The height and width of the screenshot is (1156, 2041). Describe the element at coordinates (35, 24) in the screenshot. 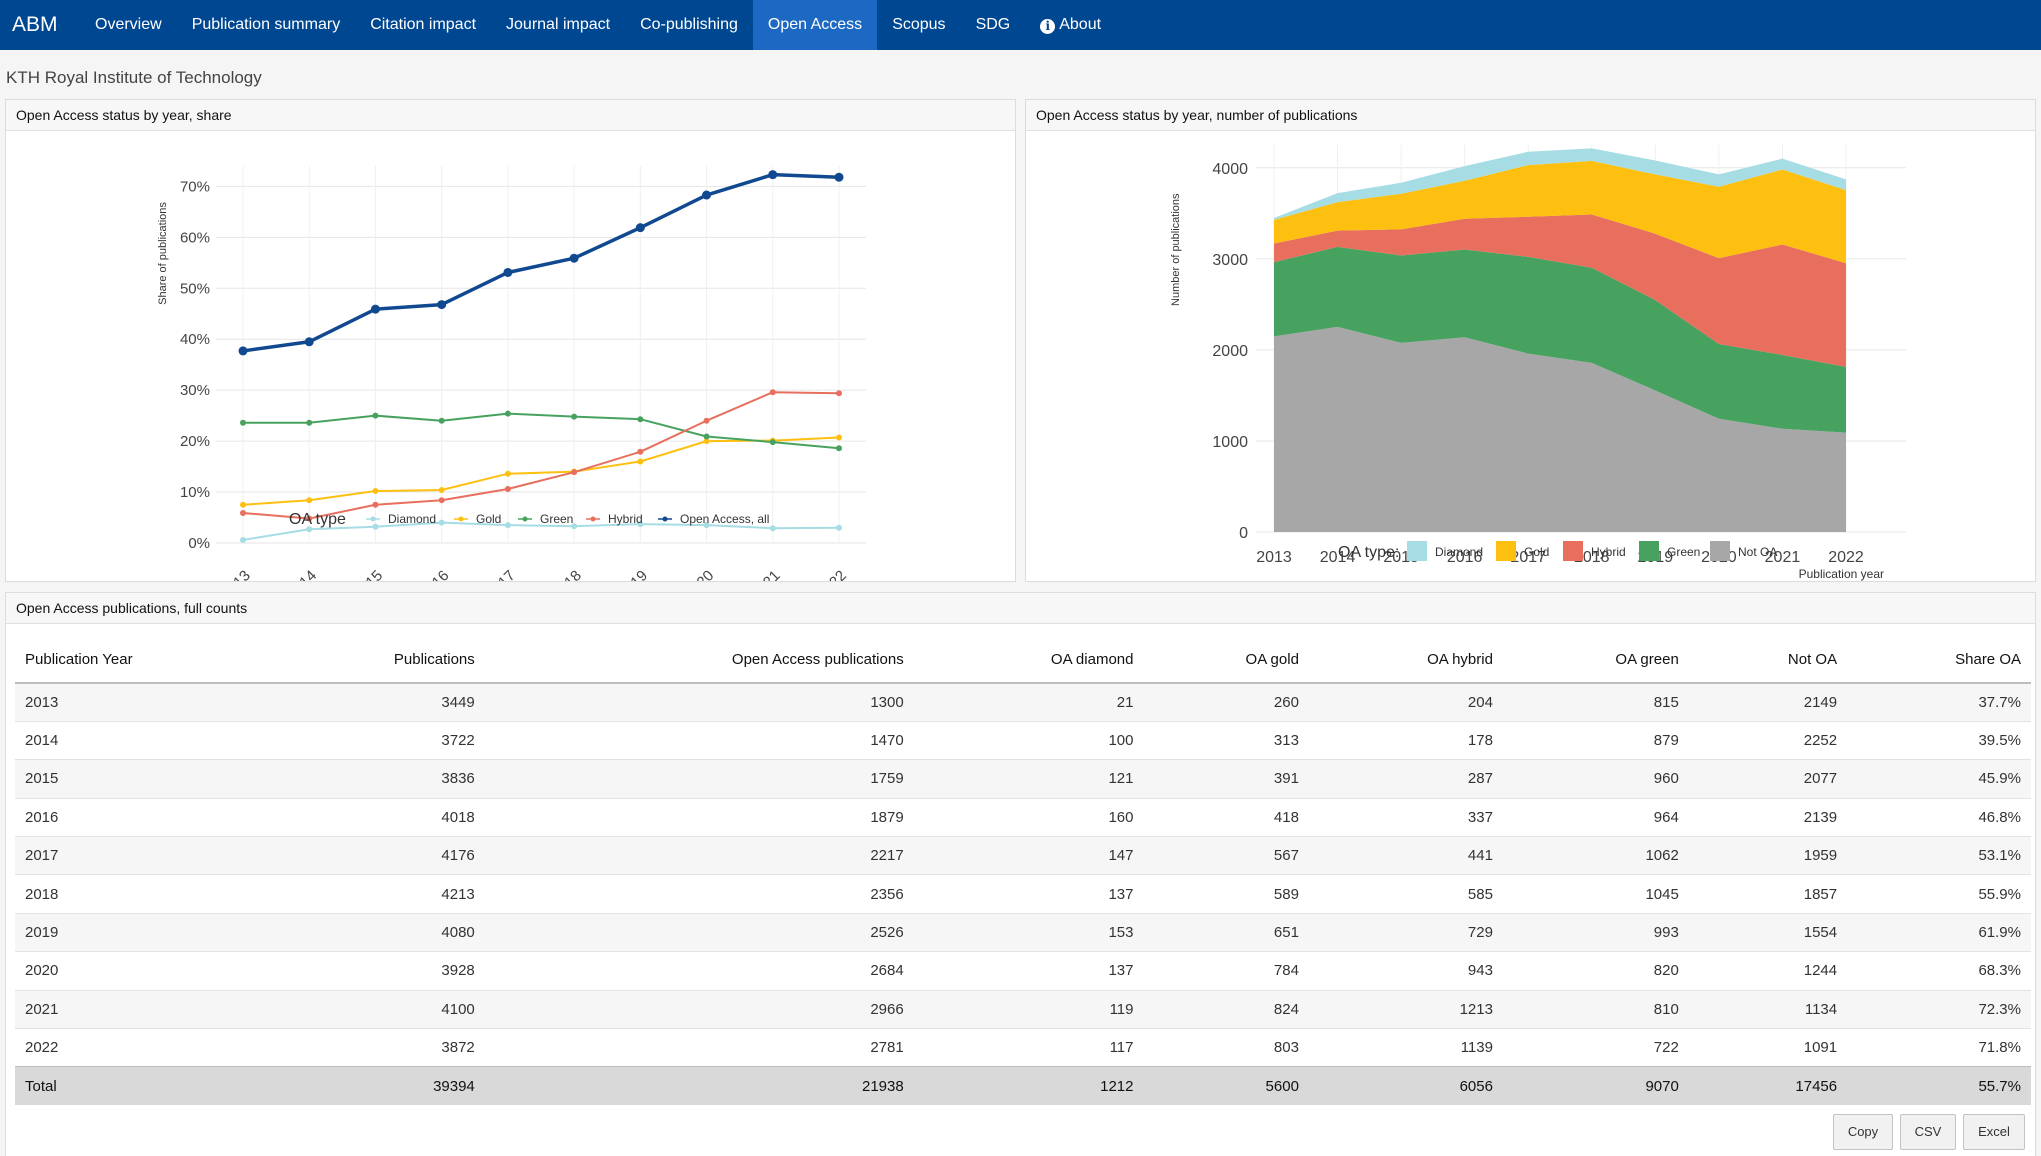

I see `brand-logo: ABM` at that location.